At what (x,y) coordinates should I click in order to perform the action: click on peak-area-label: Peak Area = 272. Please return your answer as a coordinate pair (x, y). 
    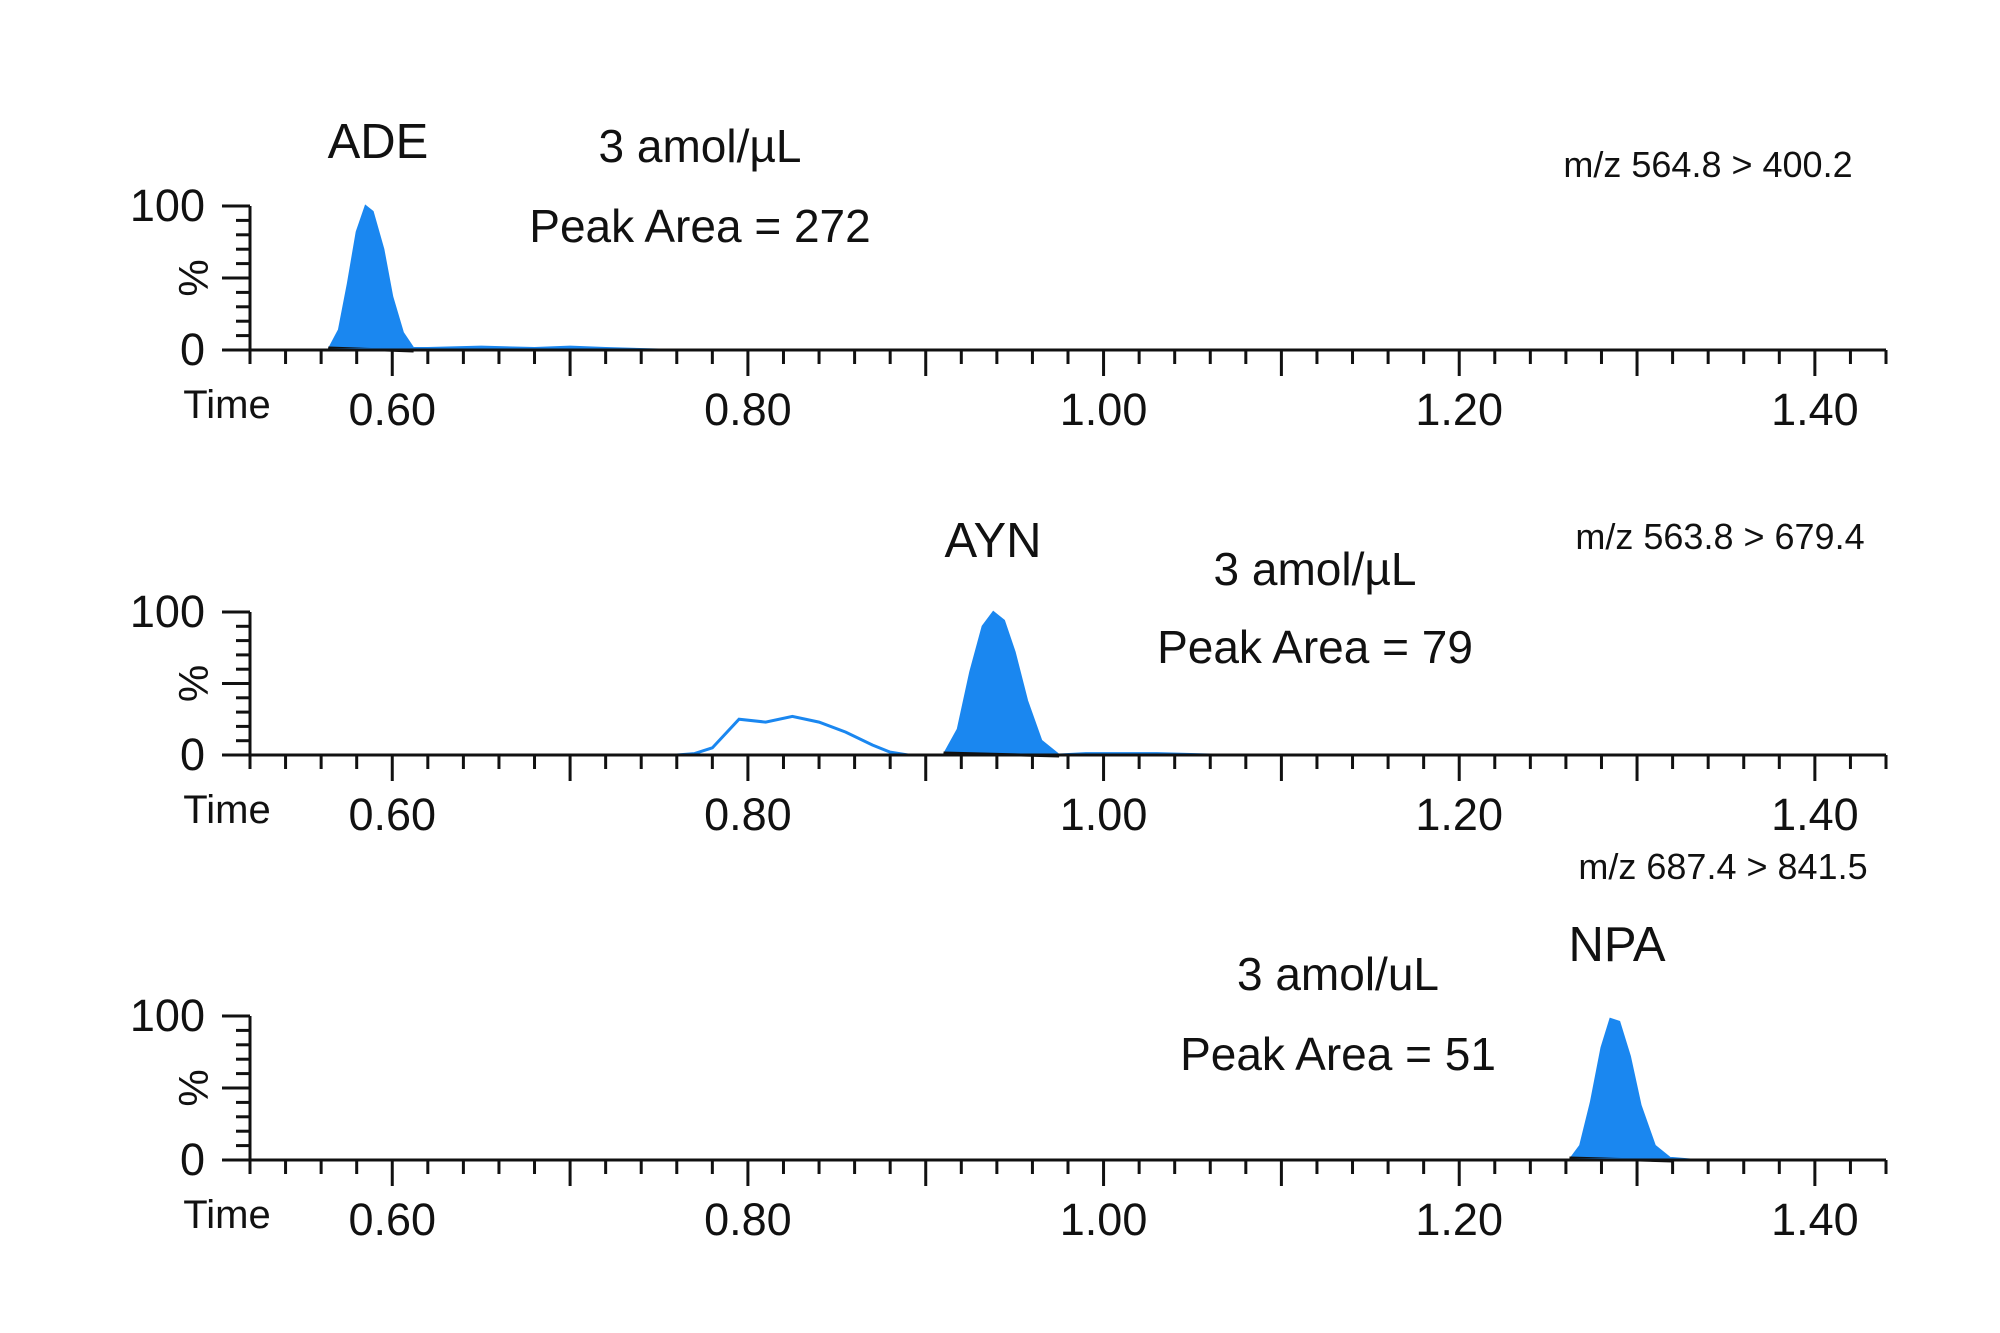
    Looking at the image, I should click on (699, 226).